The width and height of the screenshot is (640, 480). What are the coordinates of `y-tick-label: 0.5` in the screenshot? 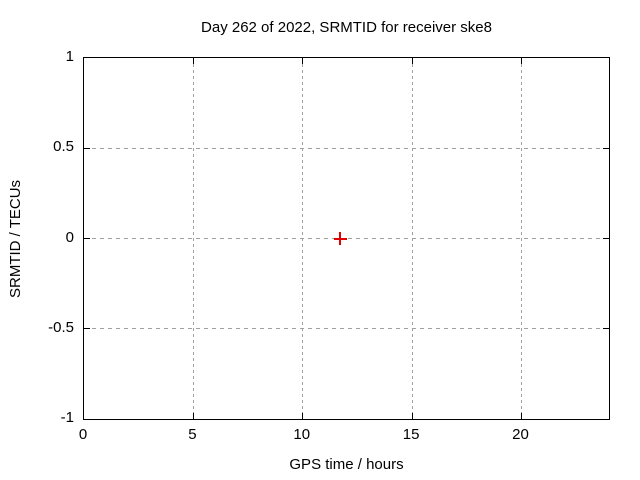 It's located at (63, 147).